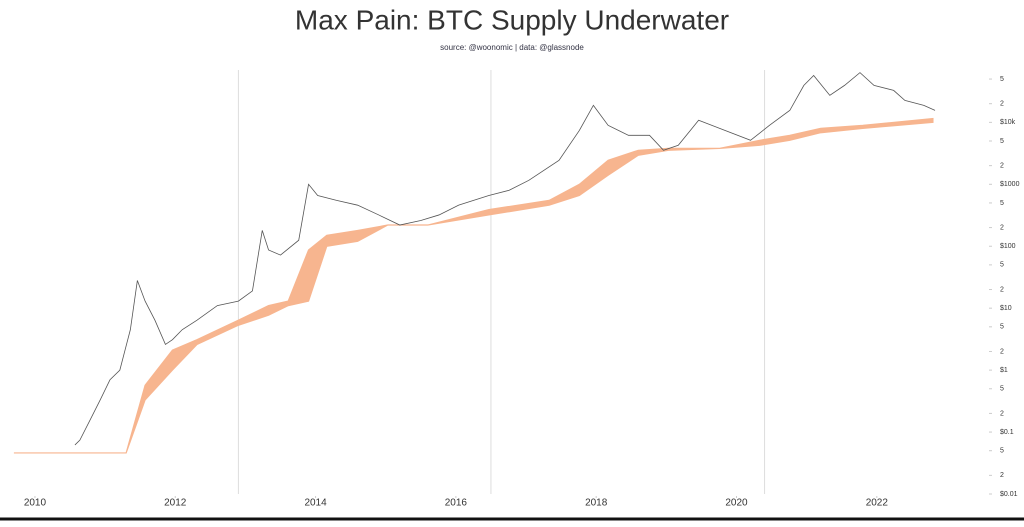 The width and height of the screenshot is (1024, 527). What do you see at coordinates (877, 503) in the screenshot?
I see `x-tick-label: 2022` at bounding box center [877, 503].